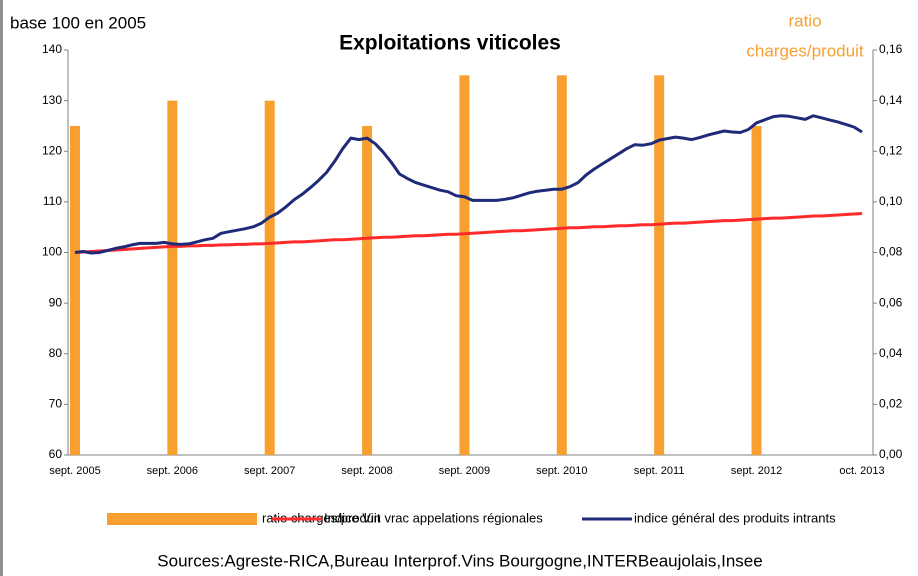 The image size is (918, 576). I want to click on x-tick-label: sept. 2007, so click(269, 471).